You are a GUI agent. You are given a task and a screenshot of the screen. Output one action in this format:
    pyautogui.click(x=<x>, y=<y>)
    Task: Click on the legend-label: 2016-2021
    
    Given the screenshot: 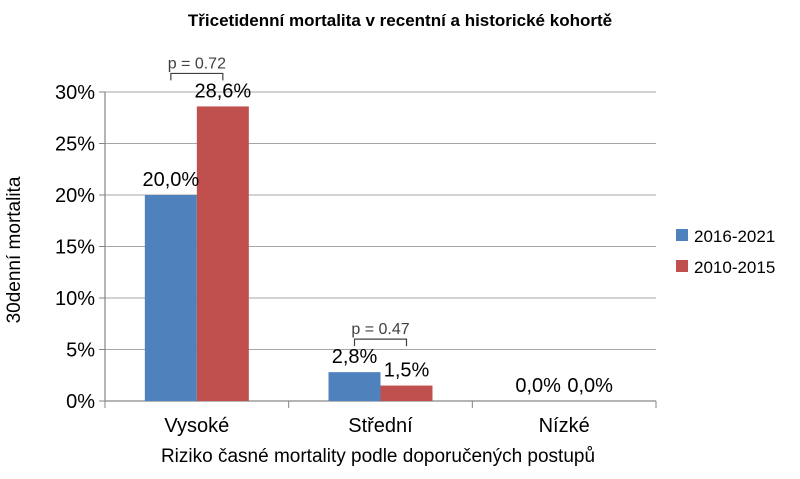 What is the action you would take?
    pyautogui.click(x=734, y=236)
    